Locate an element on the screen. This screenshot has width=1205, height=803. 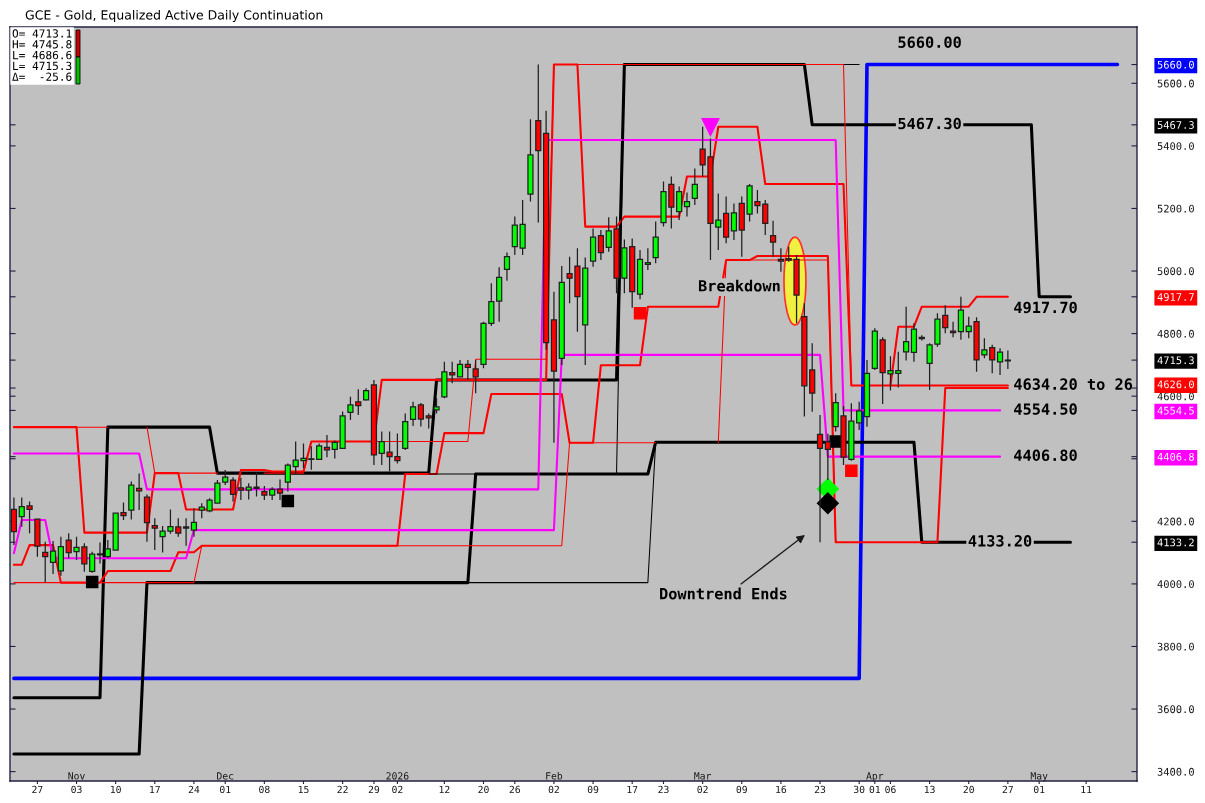
data-label: 5467.30 is located at coordinates (929, 123).